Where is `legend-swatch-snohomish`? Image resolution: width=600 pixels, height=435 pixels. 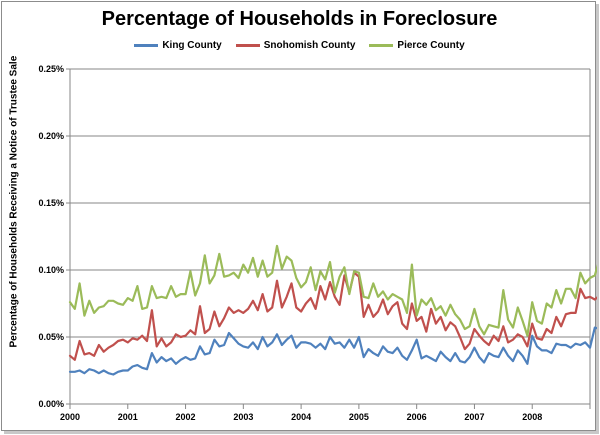
legend-swatch-snohomish is located at coordinates (247, 45).